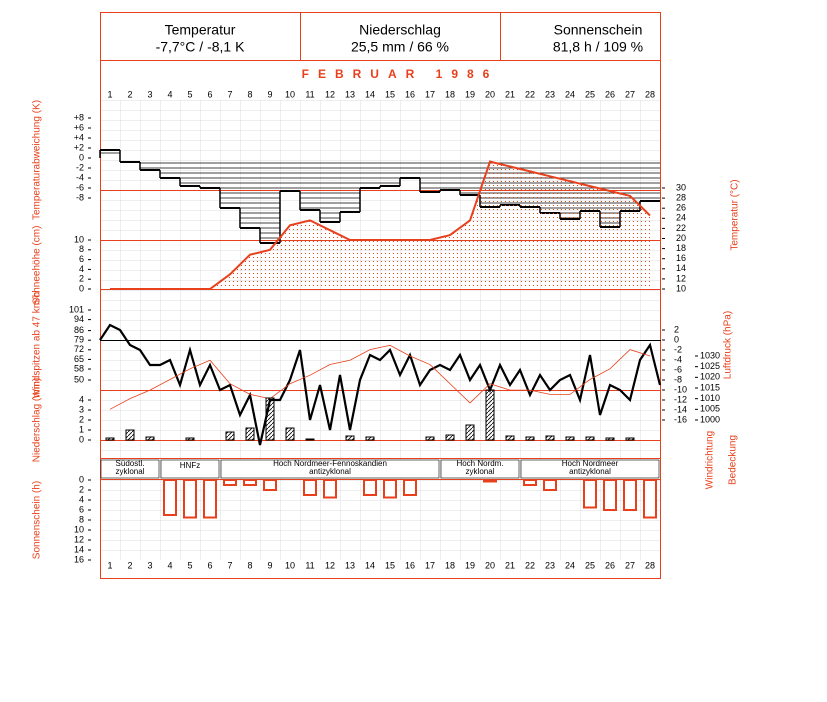 The width and height of the screenshot is (827, 702). Describe the element at coordinates (149, 94) in the screenshot. I see `day-label: 3` at that location.